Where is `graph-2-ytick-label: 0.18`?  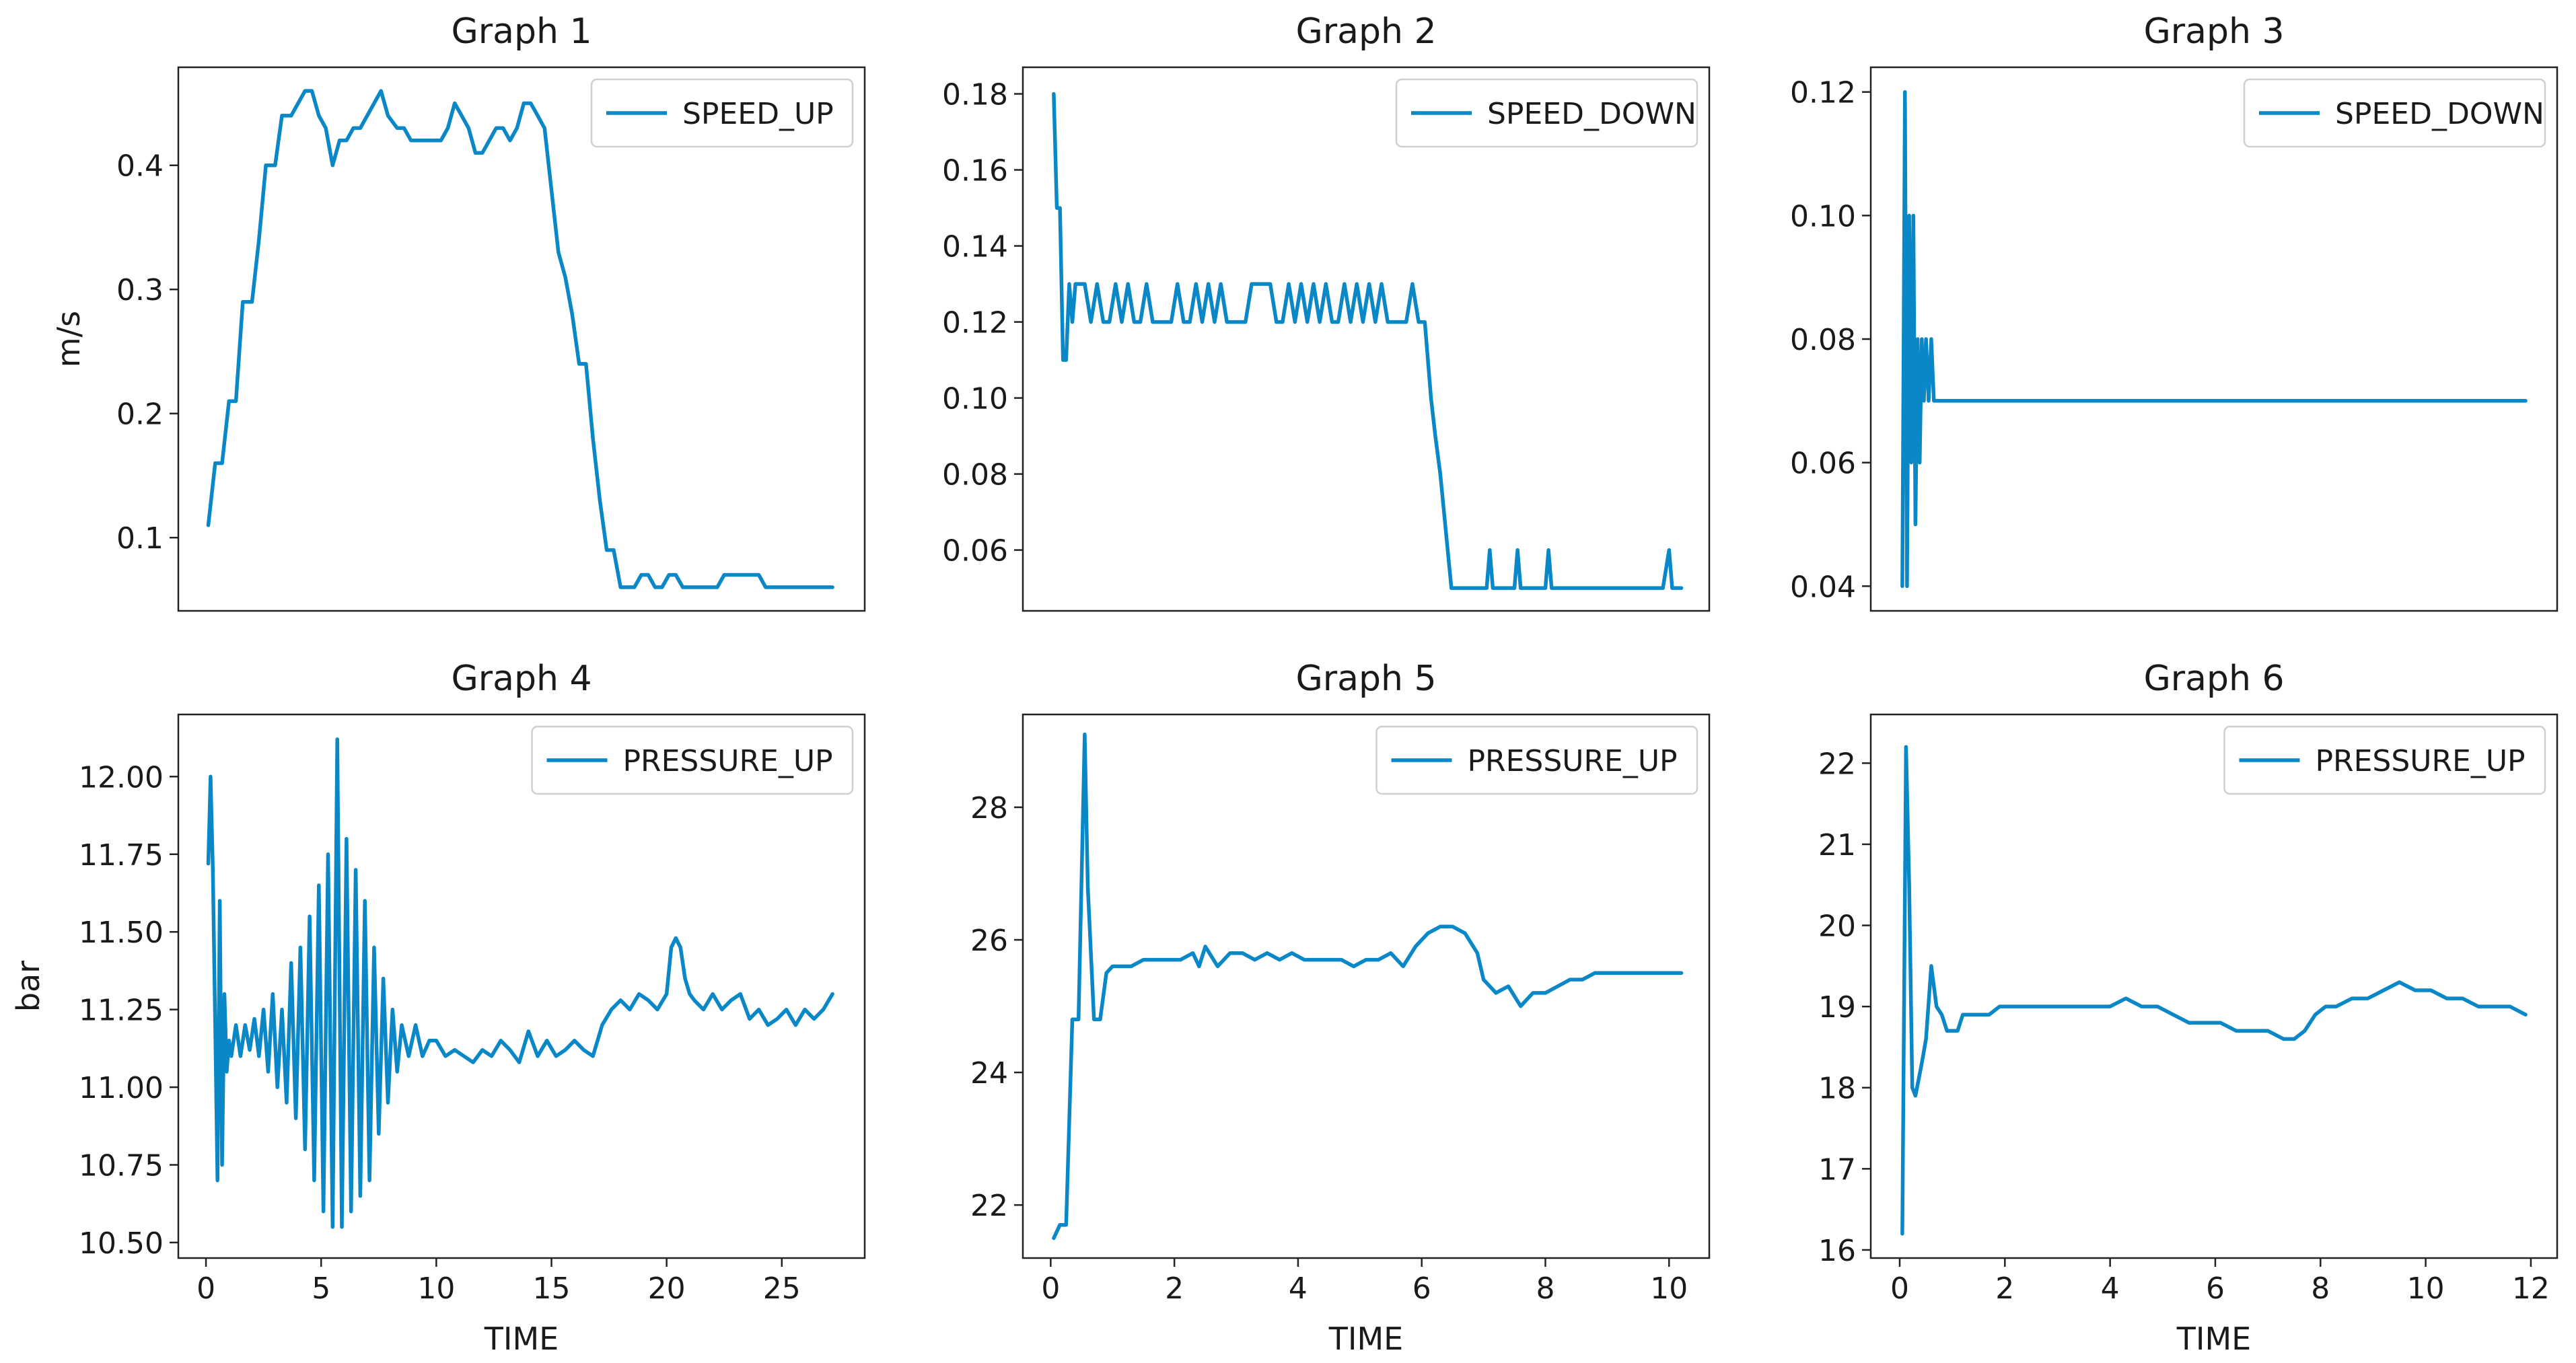
graph-2-ytick-label: 0.18 is located at coordinates (975, 95).